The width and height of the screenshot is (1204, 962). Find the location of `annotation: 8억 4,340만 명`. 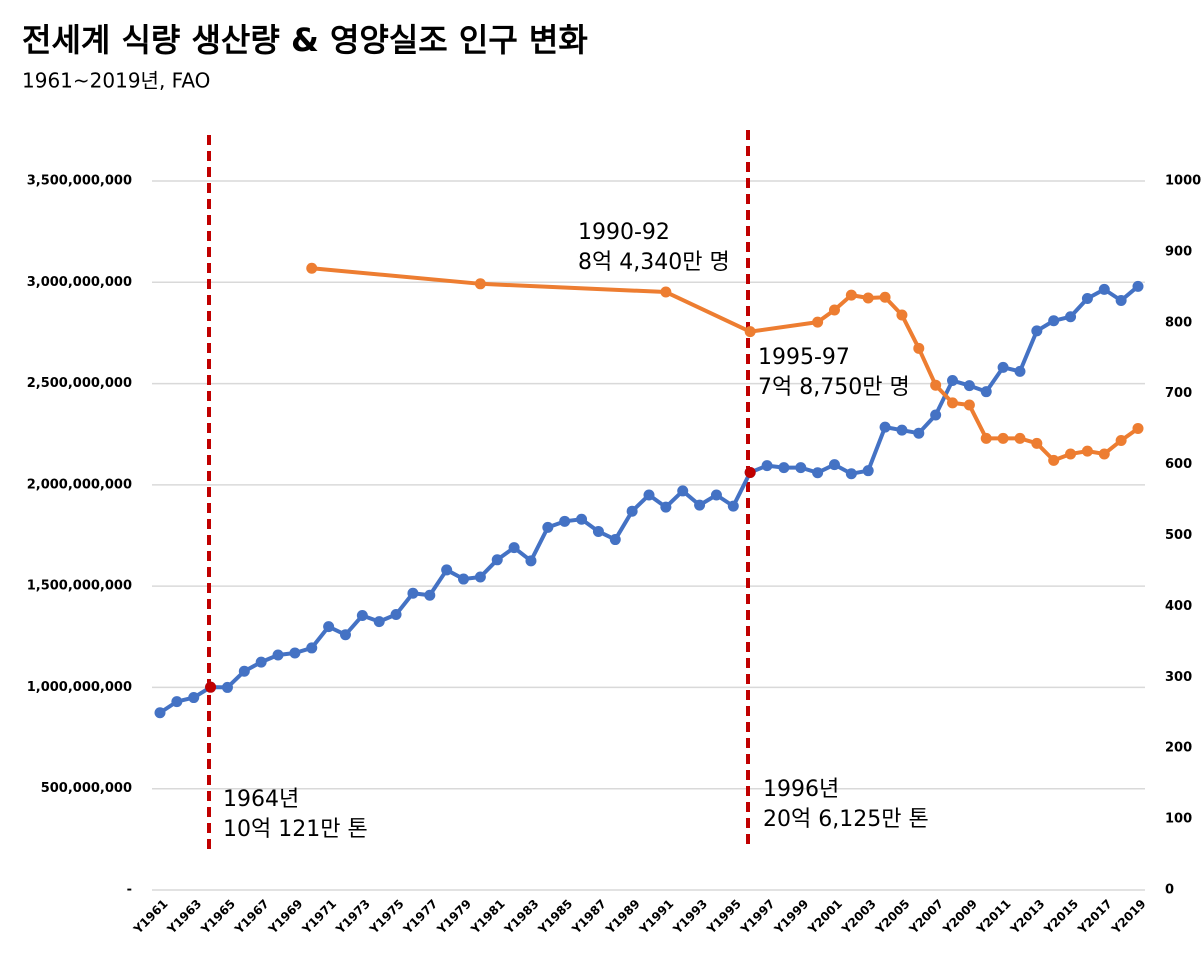

annotation: 8억 4,340만 명 is located at coordinates (654, 262).